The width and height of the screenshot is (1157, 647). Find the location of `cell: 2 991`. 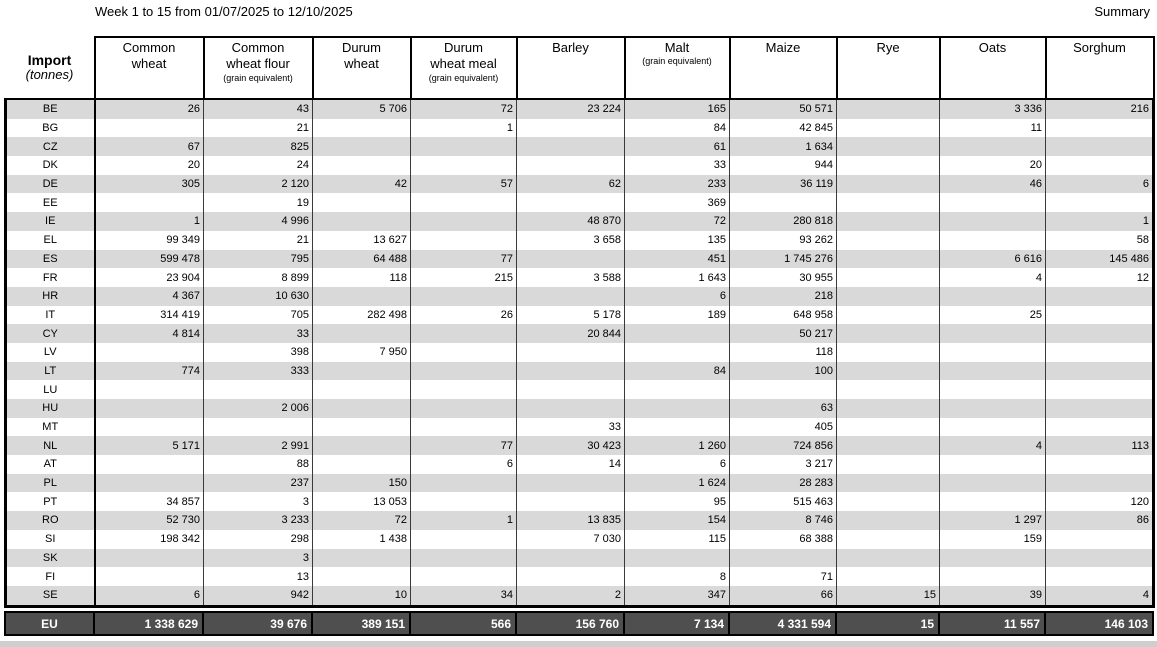

cell: 2 991 is located at coordinates (258, 446).